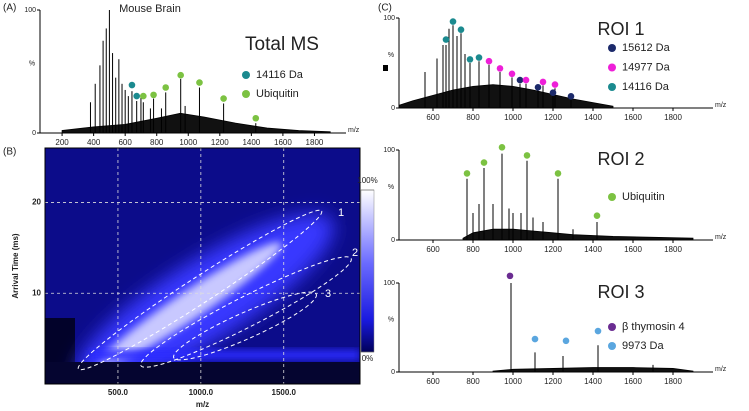 The image size is (749, 411). I want to click on colorbar-label: 100%, so click(367, 180).